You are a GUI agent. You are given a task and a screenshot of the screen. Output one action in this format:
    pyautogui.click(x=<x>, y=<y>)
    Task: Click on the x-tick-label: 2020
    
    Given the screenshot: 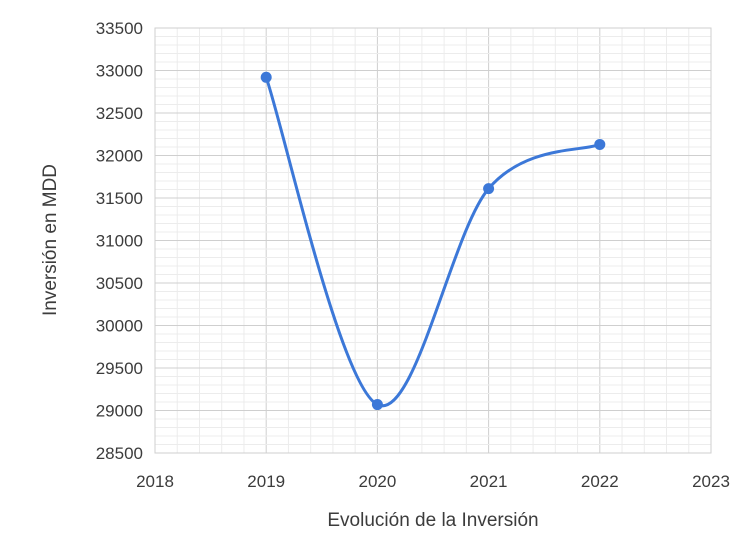 What is the action you would take?
    pyautogui.click(x=377, y=481)
    